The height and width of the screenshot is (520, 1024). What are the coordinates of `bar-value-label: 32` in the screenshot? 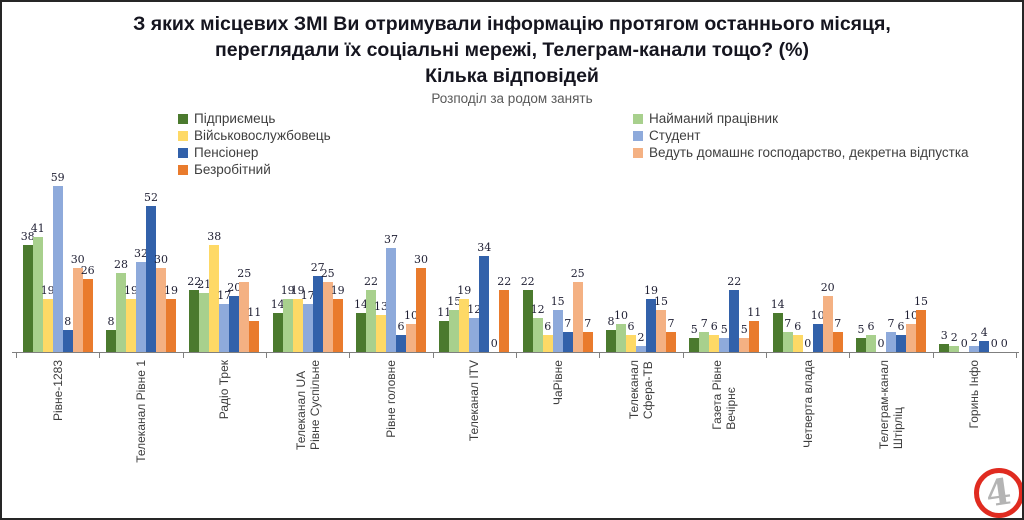 It's located at (141, 253).